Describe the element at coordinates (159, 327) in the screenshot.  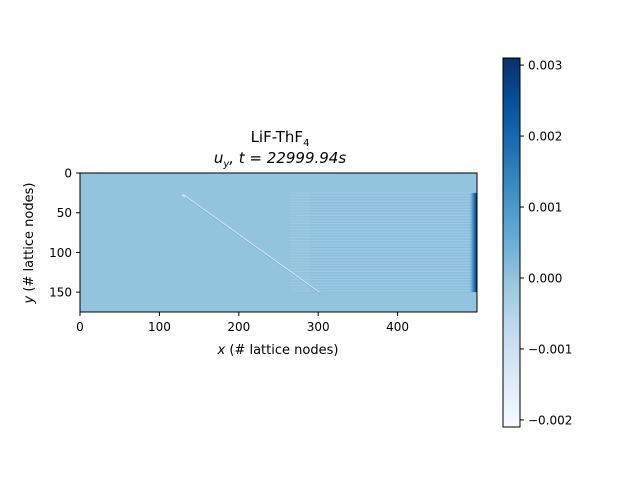
I see `x-tick-label: 100` at that location.